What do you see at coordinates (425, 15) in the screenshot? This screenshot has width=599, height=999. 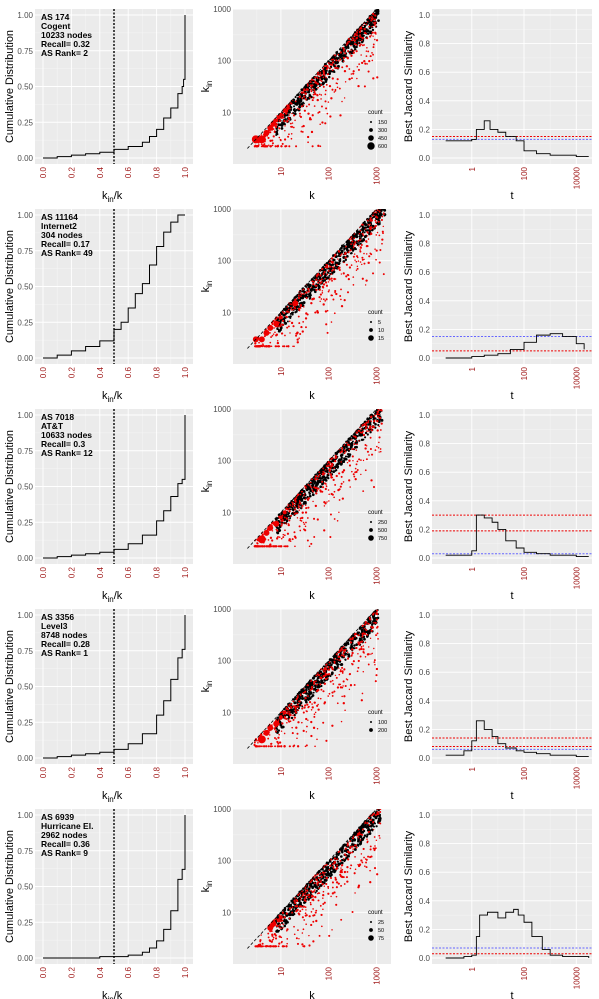 I see `jaccard-y-tick-label: 1.0` at bounding box center [425, 15].